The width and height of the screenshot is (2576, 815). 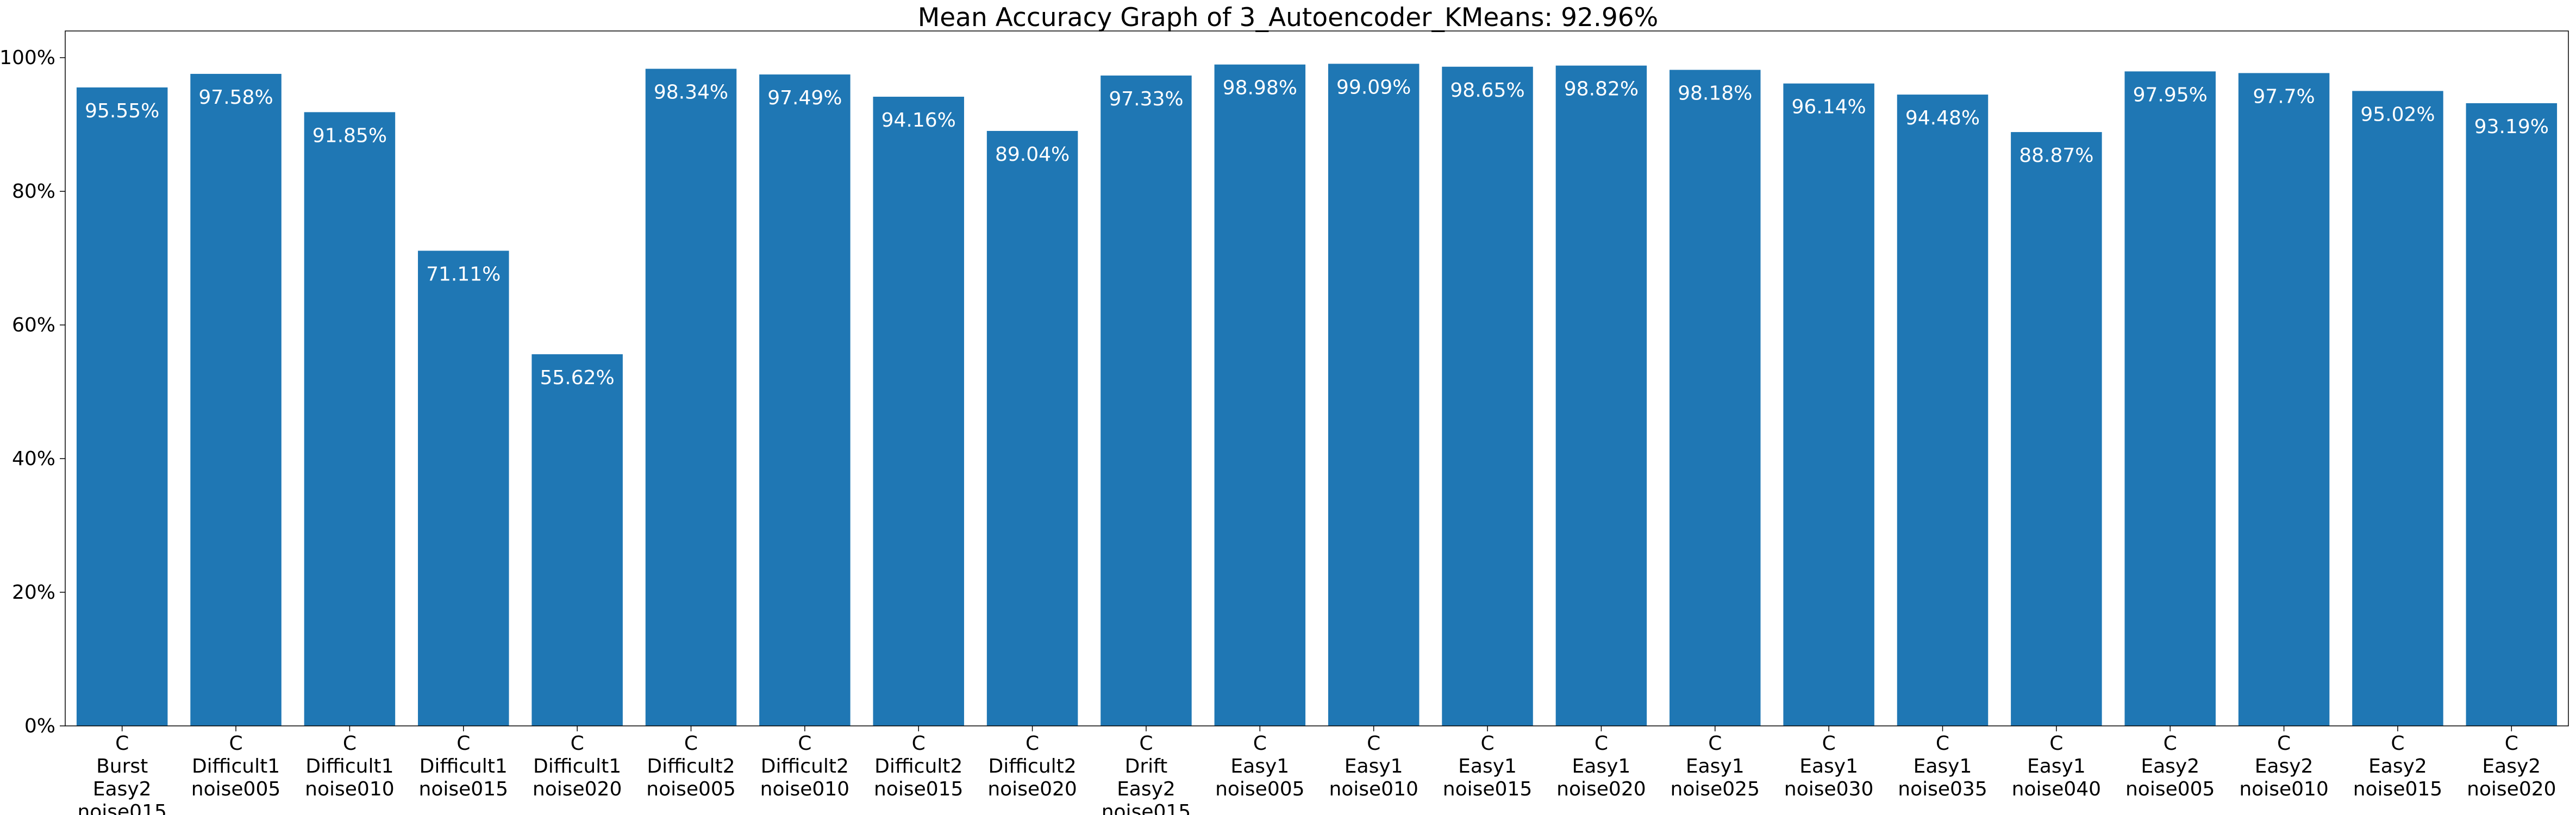 What do you see at coordinates (2511, 127) in the screenshot?
I see `bar-value-label: 93.19%` at bounding box center [2511, 127].